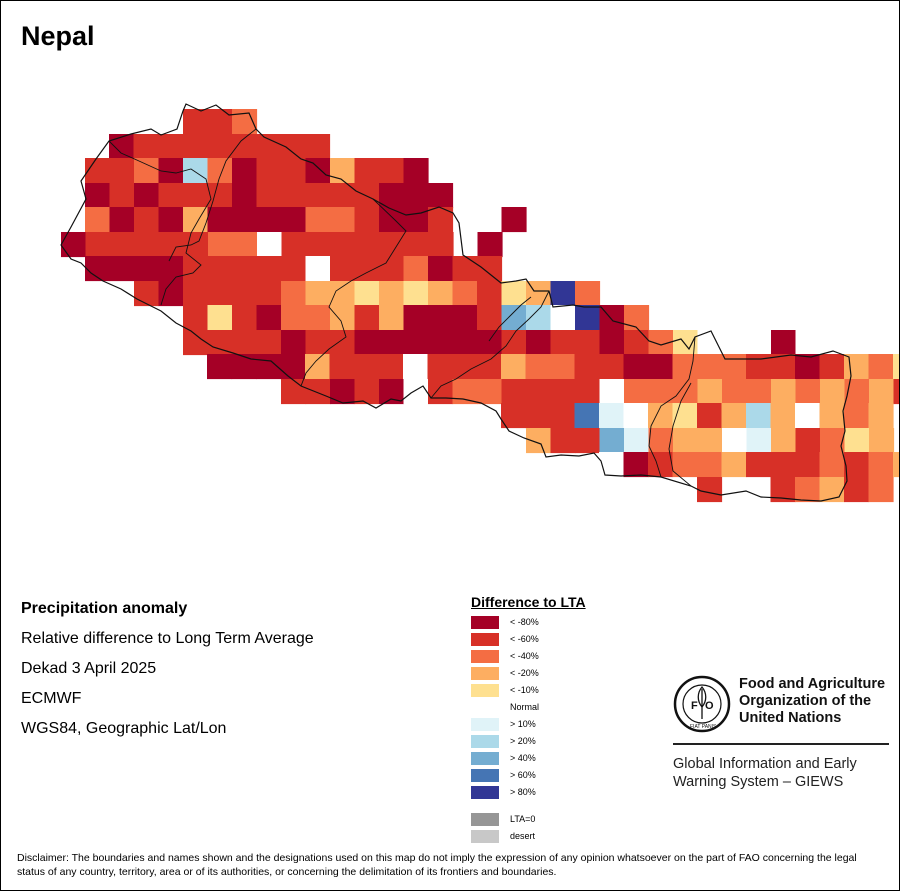  Describe the element at coordinates (524, 639) in the screenshot. I see `legend-label: < -60%` at that location.